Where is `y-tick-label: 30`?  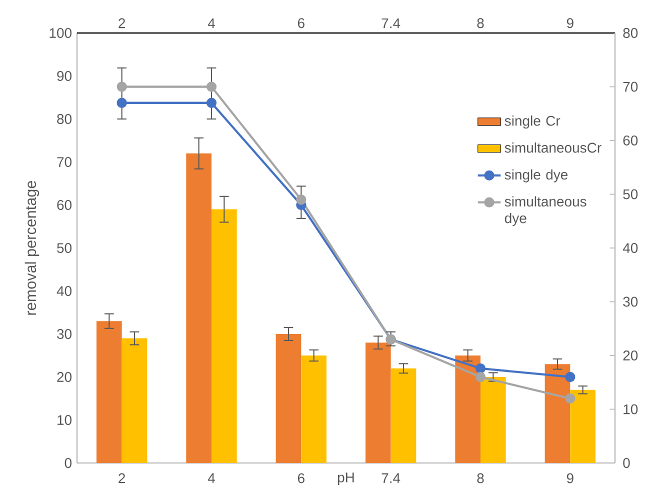
y-tick-label: 30 is located at coordinates (64, 334).